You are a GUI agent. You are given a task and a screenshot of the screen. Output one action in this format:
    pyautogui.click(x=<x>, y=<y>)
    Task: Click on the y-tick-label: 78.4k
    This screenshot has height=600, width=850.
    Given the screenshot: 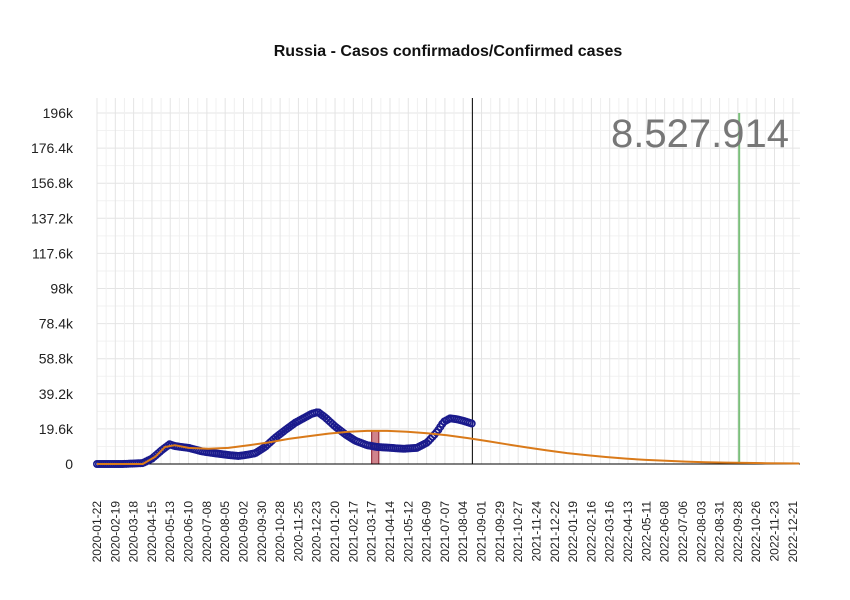 What is the action you would take?
    pyautogui.click(x=56, y=324)
    